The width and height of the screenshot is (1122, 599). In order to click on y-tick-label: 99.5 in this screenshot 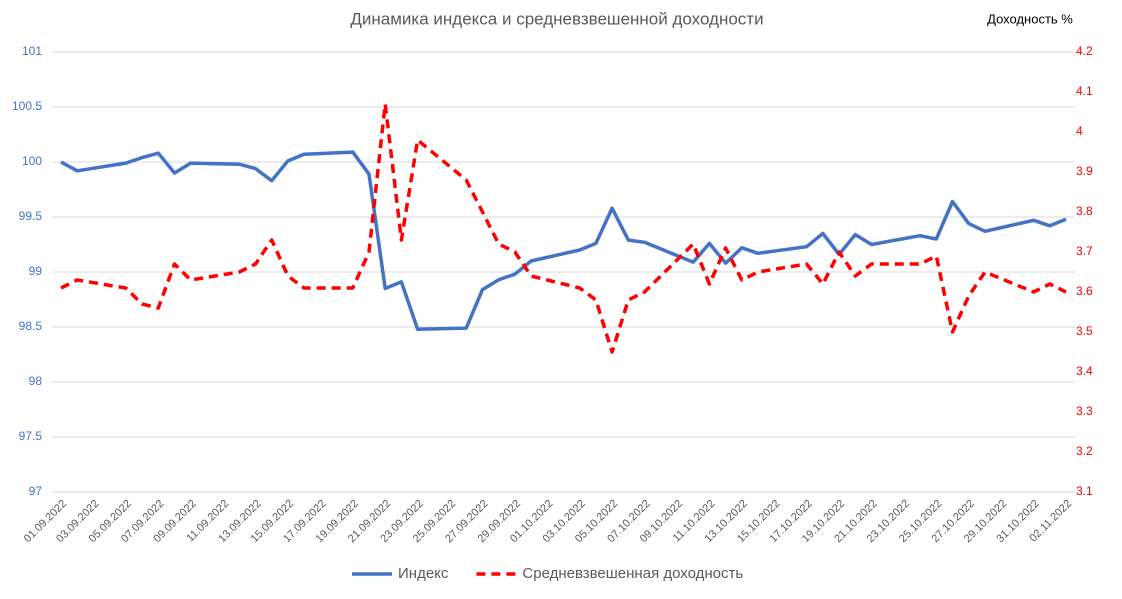, I will do `click(31, 216)`.